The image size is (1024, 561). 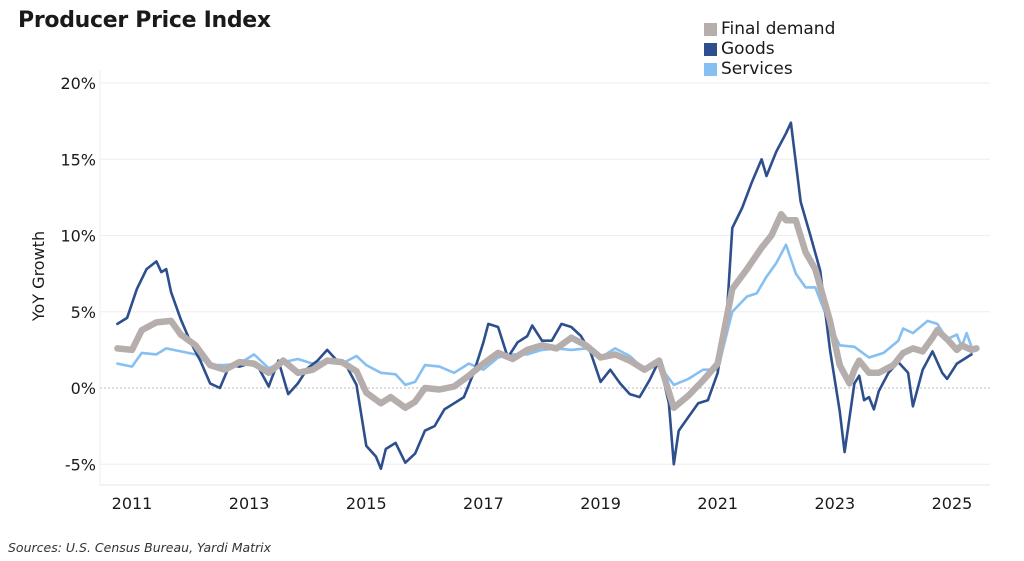 I want to click on legend-swatch-final-demand, so click(x=710, y=29).